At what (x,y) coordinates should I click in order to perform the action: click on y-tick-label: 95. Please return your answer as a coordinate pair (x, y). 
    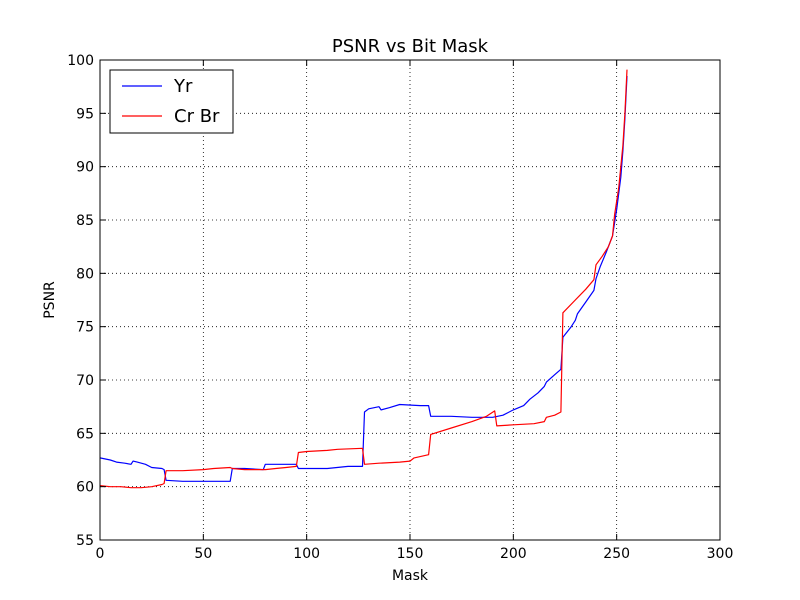
    Looking at the image, I should click on (85, 114).